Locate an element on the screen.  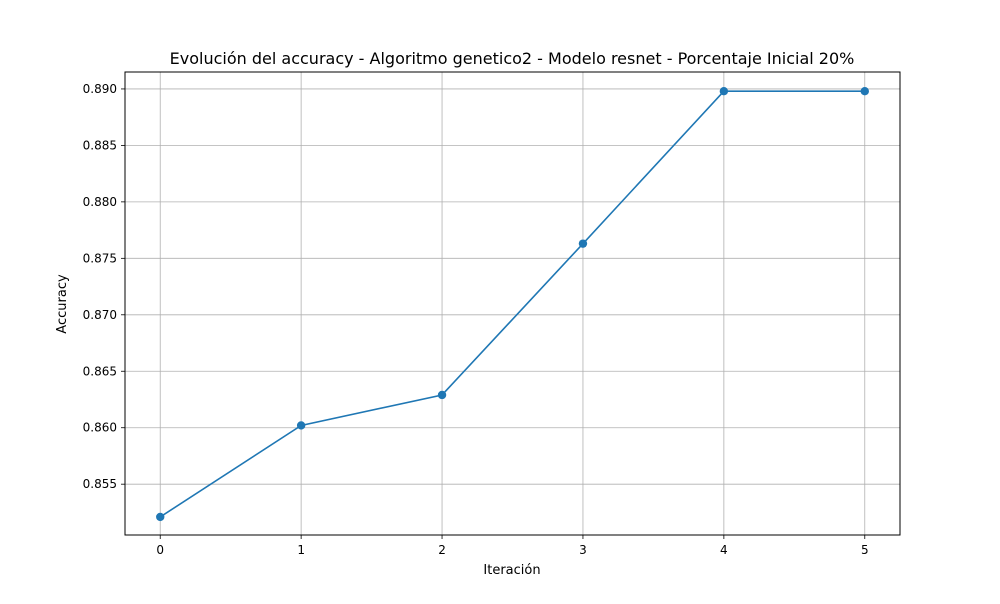
x-tick-label: 2 is located at coordinates (442, 550).